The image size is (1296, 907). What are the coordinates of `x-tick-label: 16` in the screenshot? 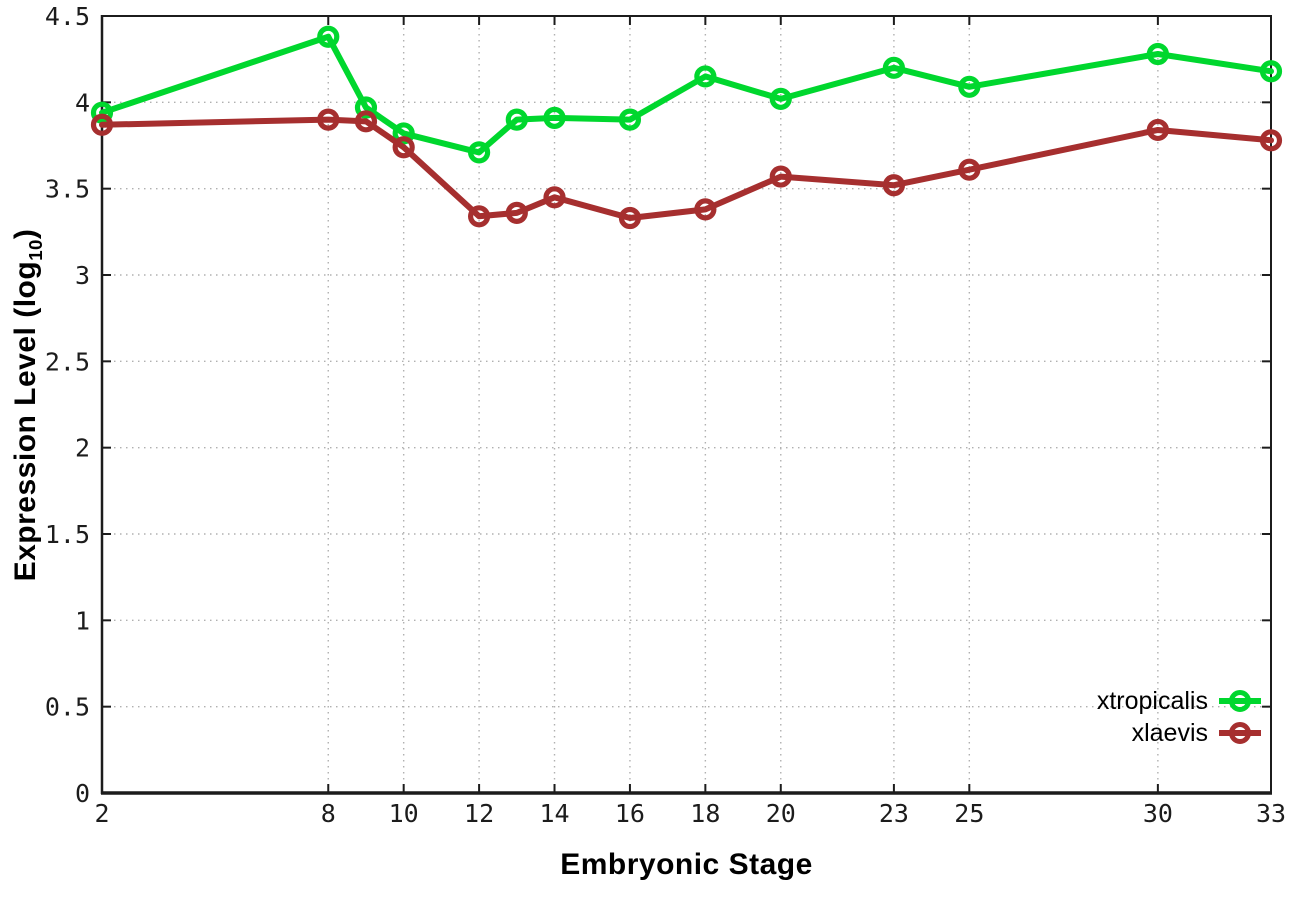 It's located at (630, 813).